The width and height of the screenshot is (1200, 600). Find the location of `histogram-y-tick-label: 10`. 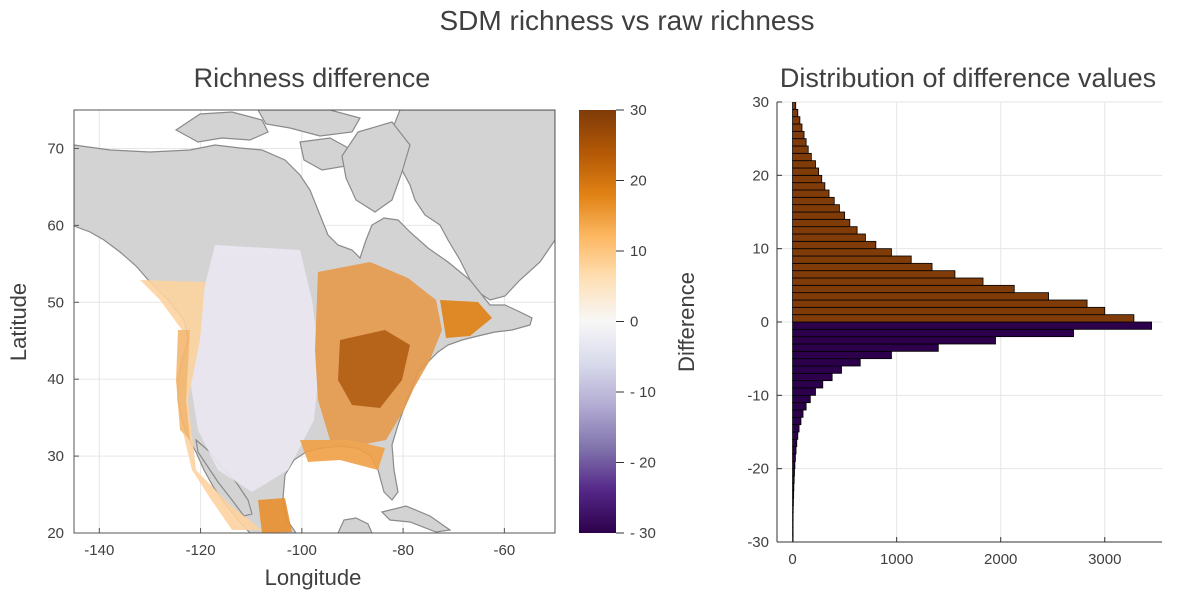

histogram-y-tick-label: 10 is located at coordinates (760, 249).